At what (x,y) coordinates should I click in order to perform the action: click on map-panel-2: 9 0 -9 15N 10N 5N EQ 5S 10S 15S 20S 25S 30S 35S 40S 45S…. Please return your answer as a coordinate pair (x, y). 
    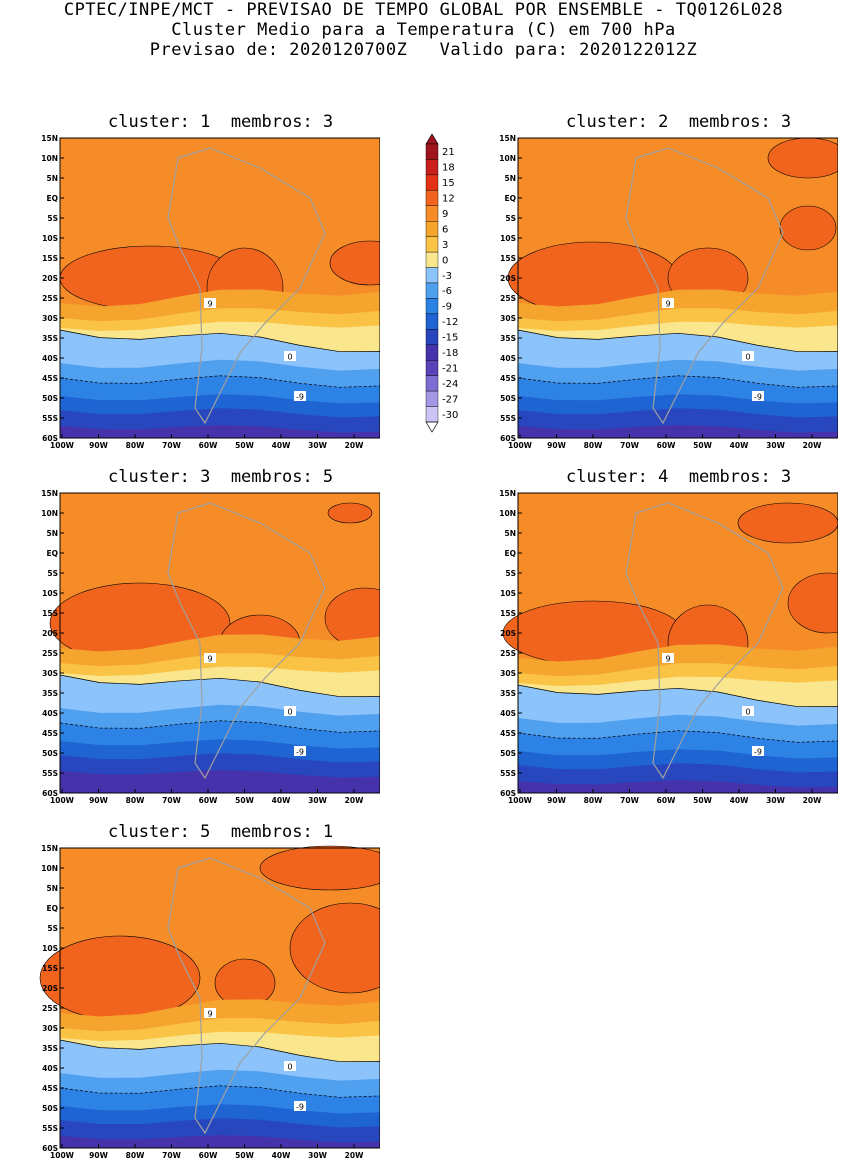
    Looking at the image, I should click on (668, 292).